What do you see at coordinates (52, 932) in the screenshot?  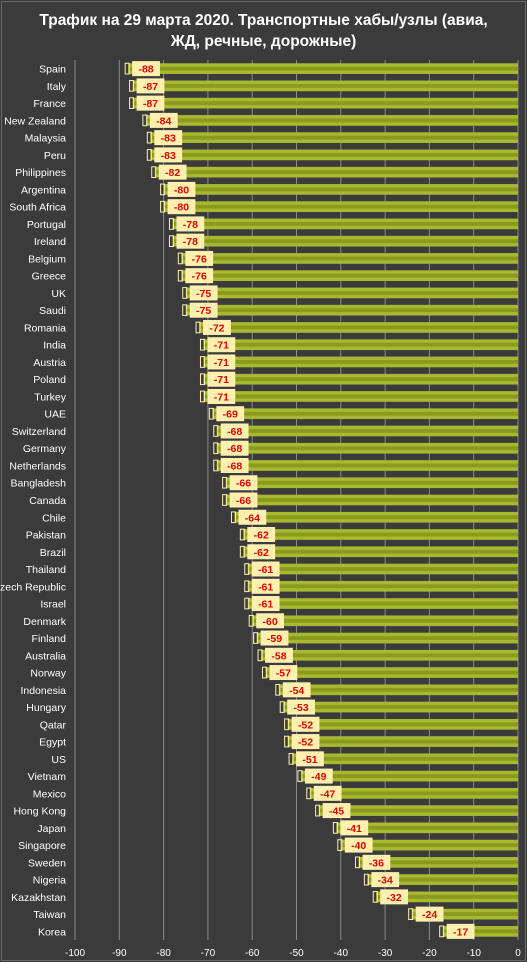 I see `category-label: Korea` at bounding box center [52, 932].